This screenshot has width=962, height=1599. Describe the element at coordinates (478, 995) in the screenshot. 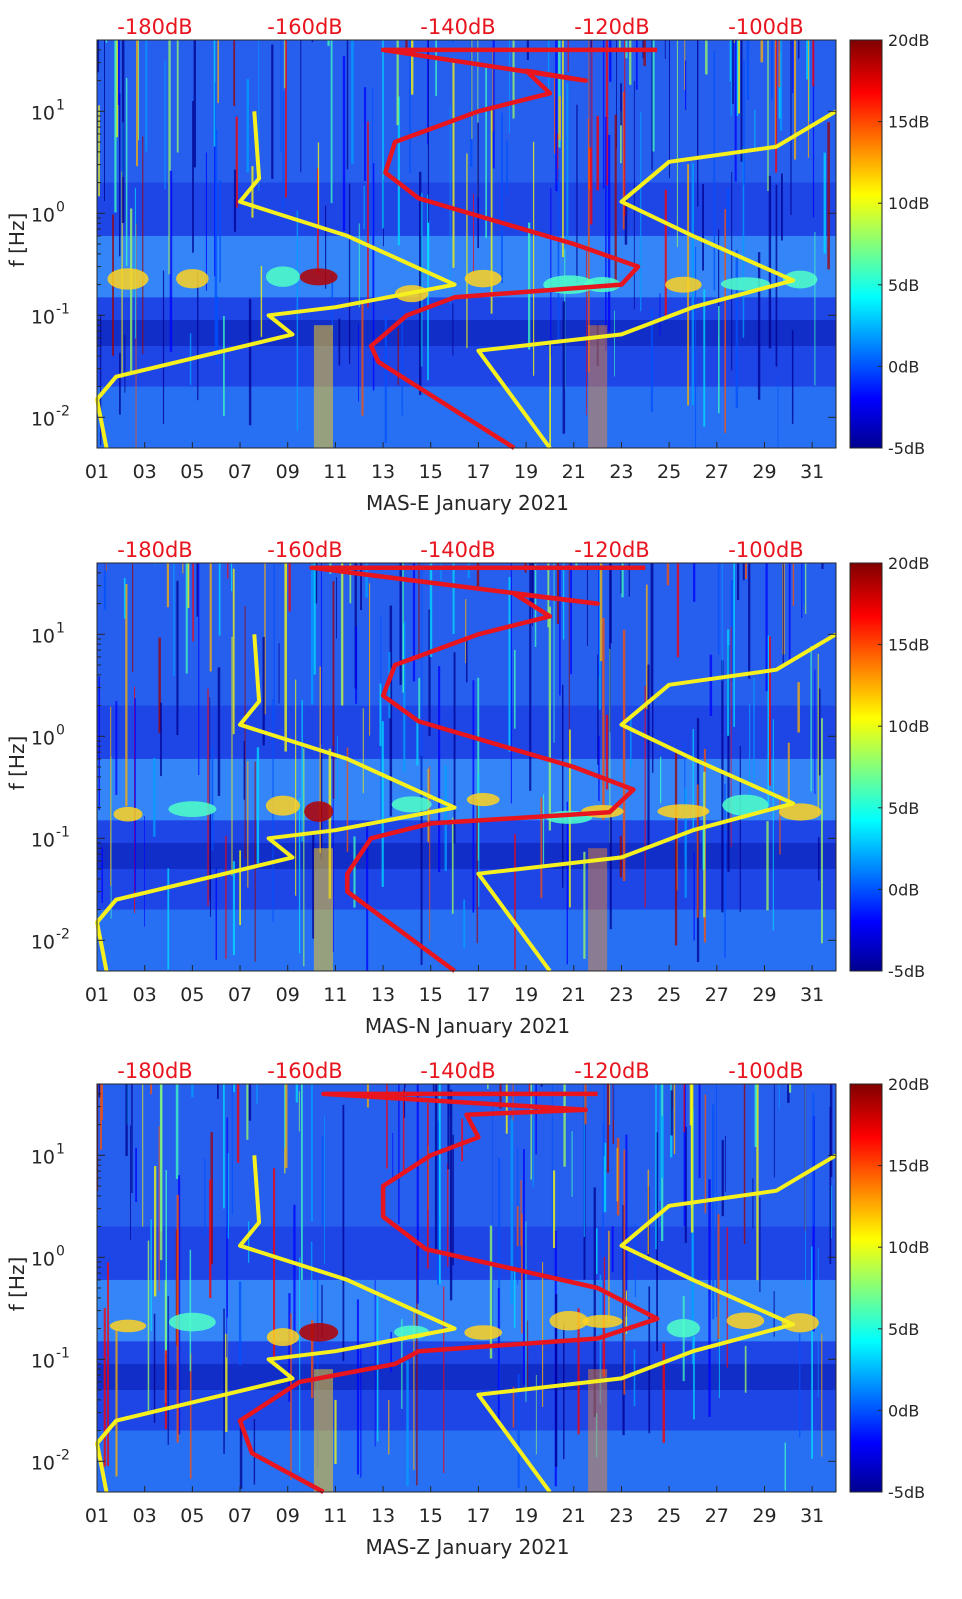

I see `x-tick-label: 17` at that location.